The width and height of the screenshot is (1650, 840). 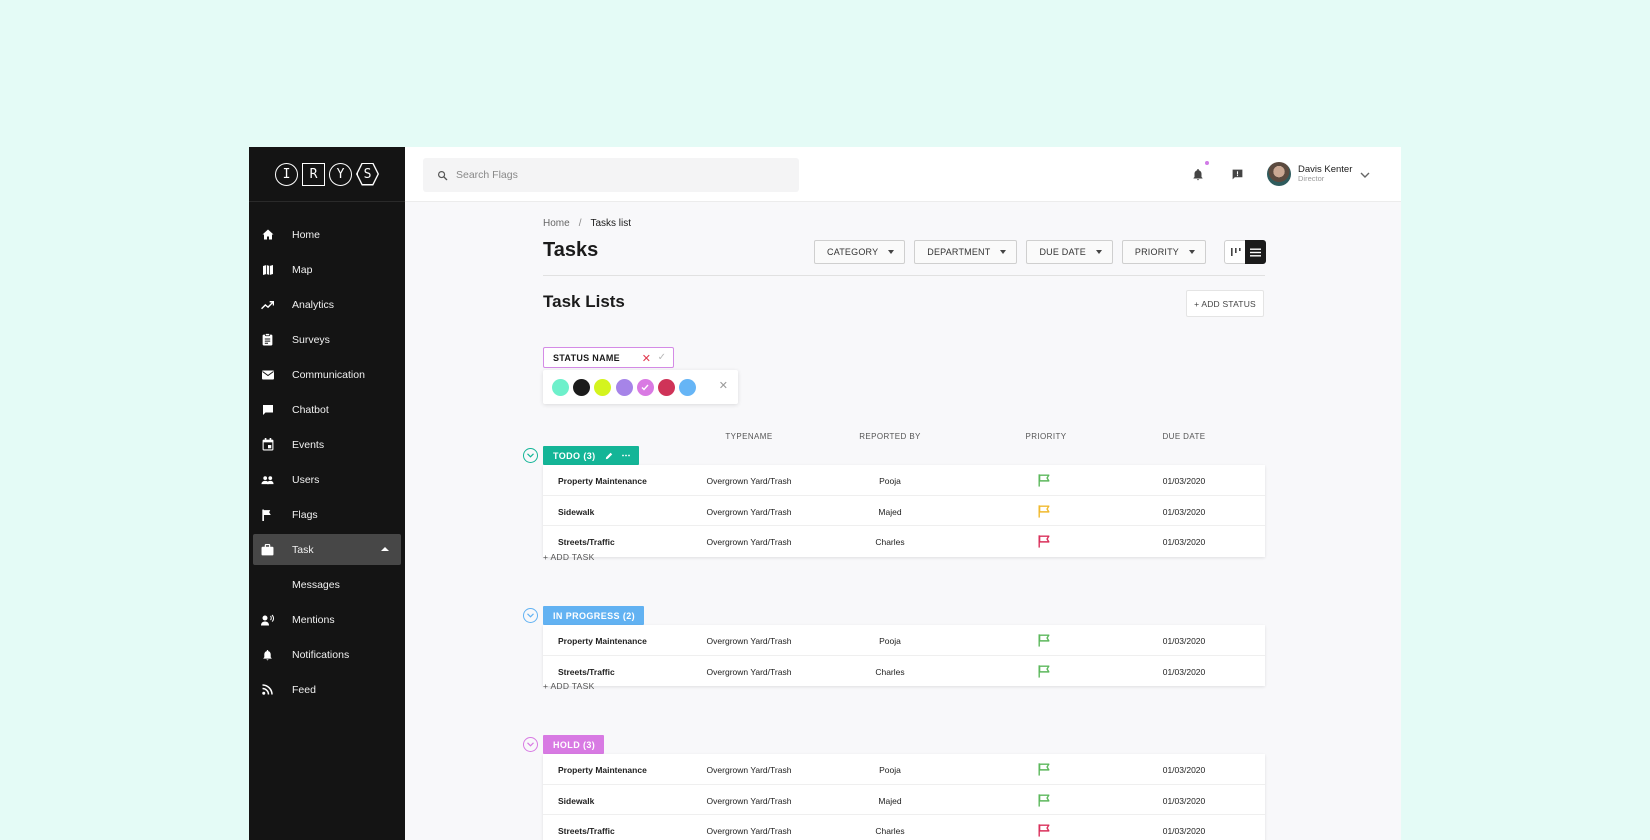 I want to click on filter-due-date: DUE DATE, so click(x=1069, y=252).